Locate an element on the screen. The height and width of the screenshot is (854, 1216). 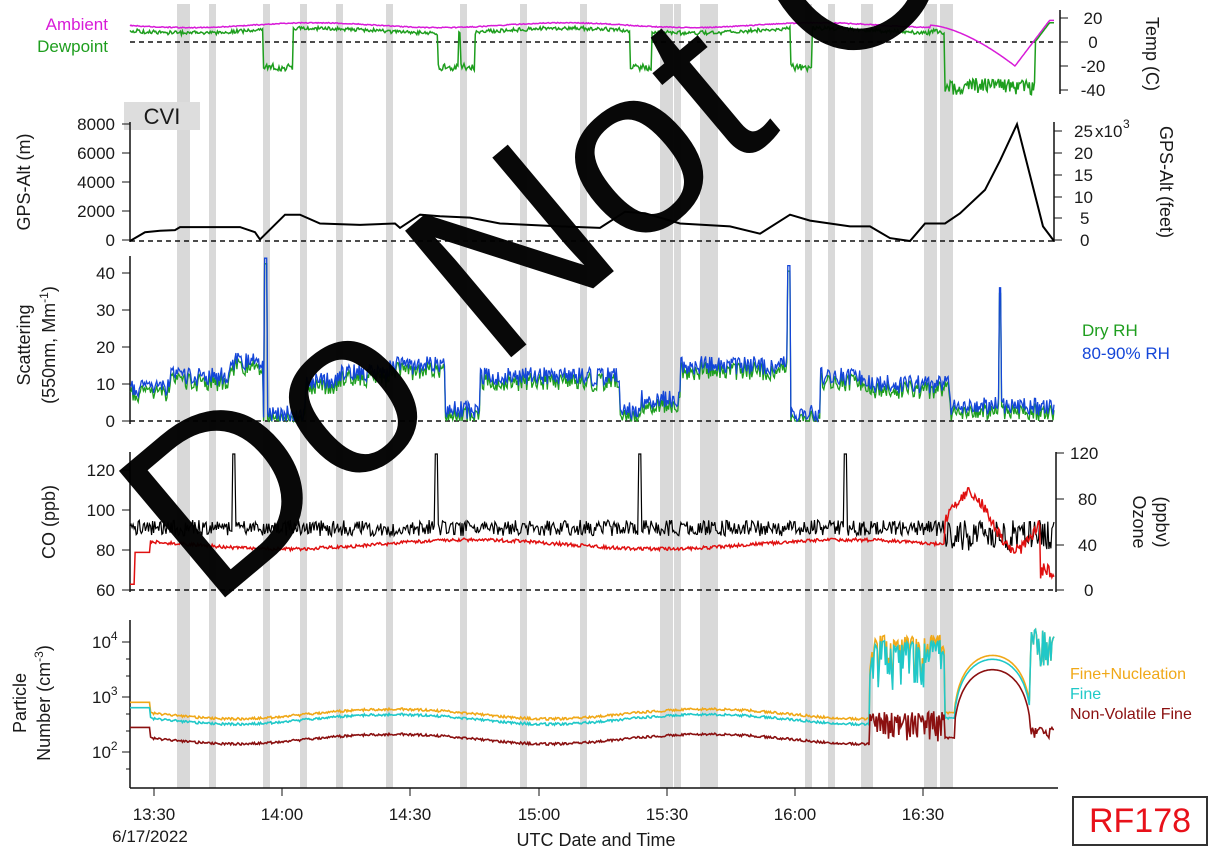
x-tick-label: 16:00 is located at coordinates (795, 814).